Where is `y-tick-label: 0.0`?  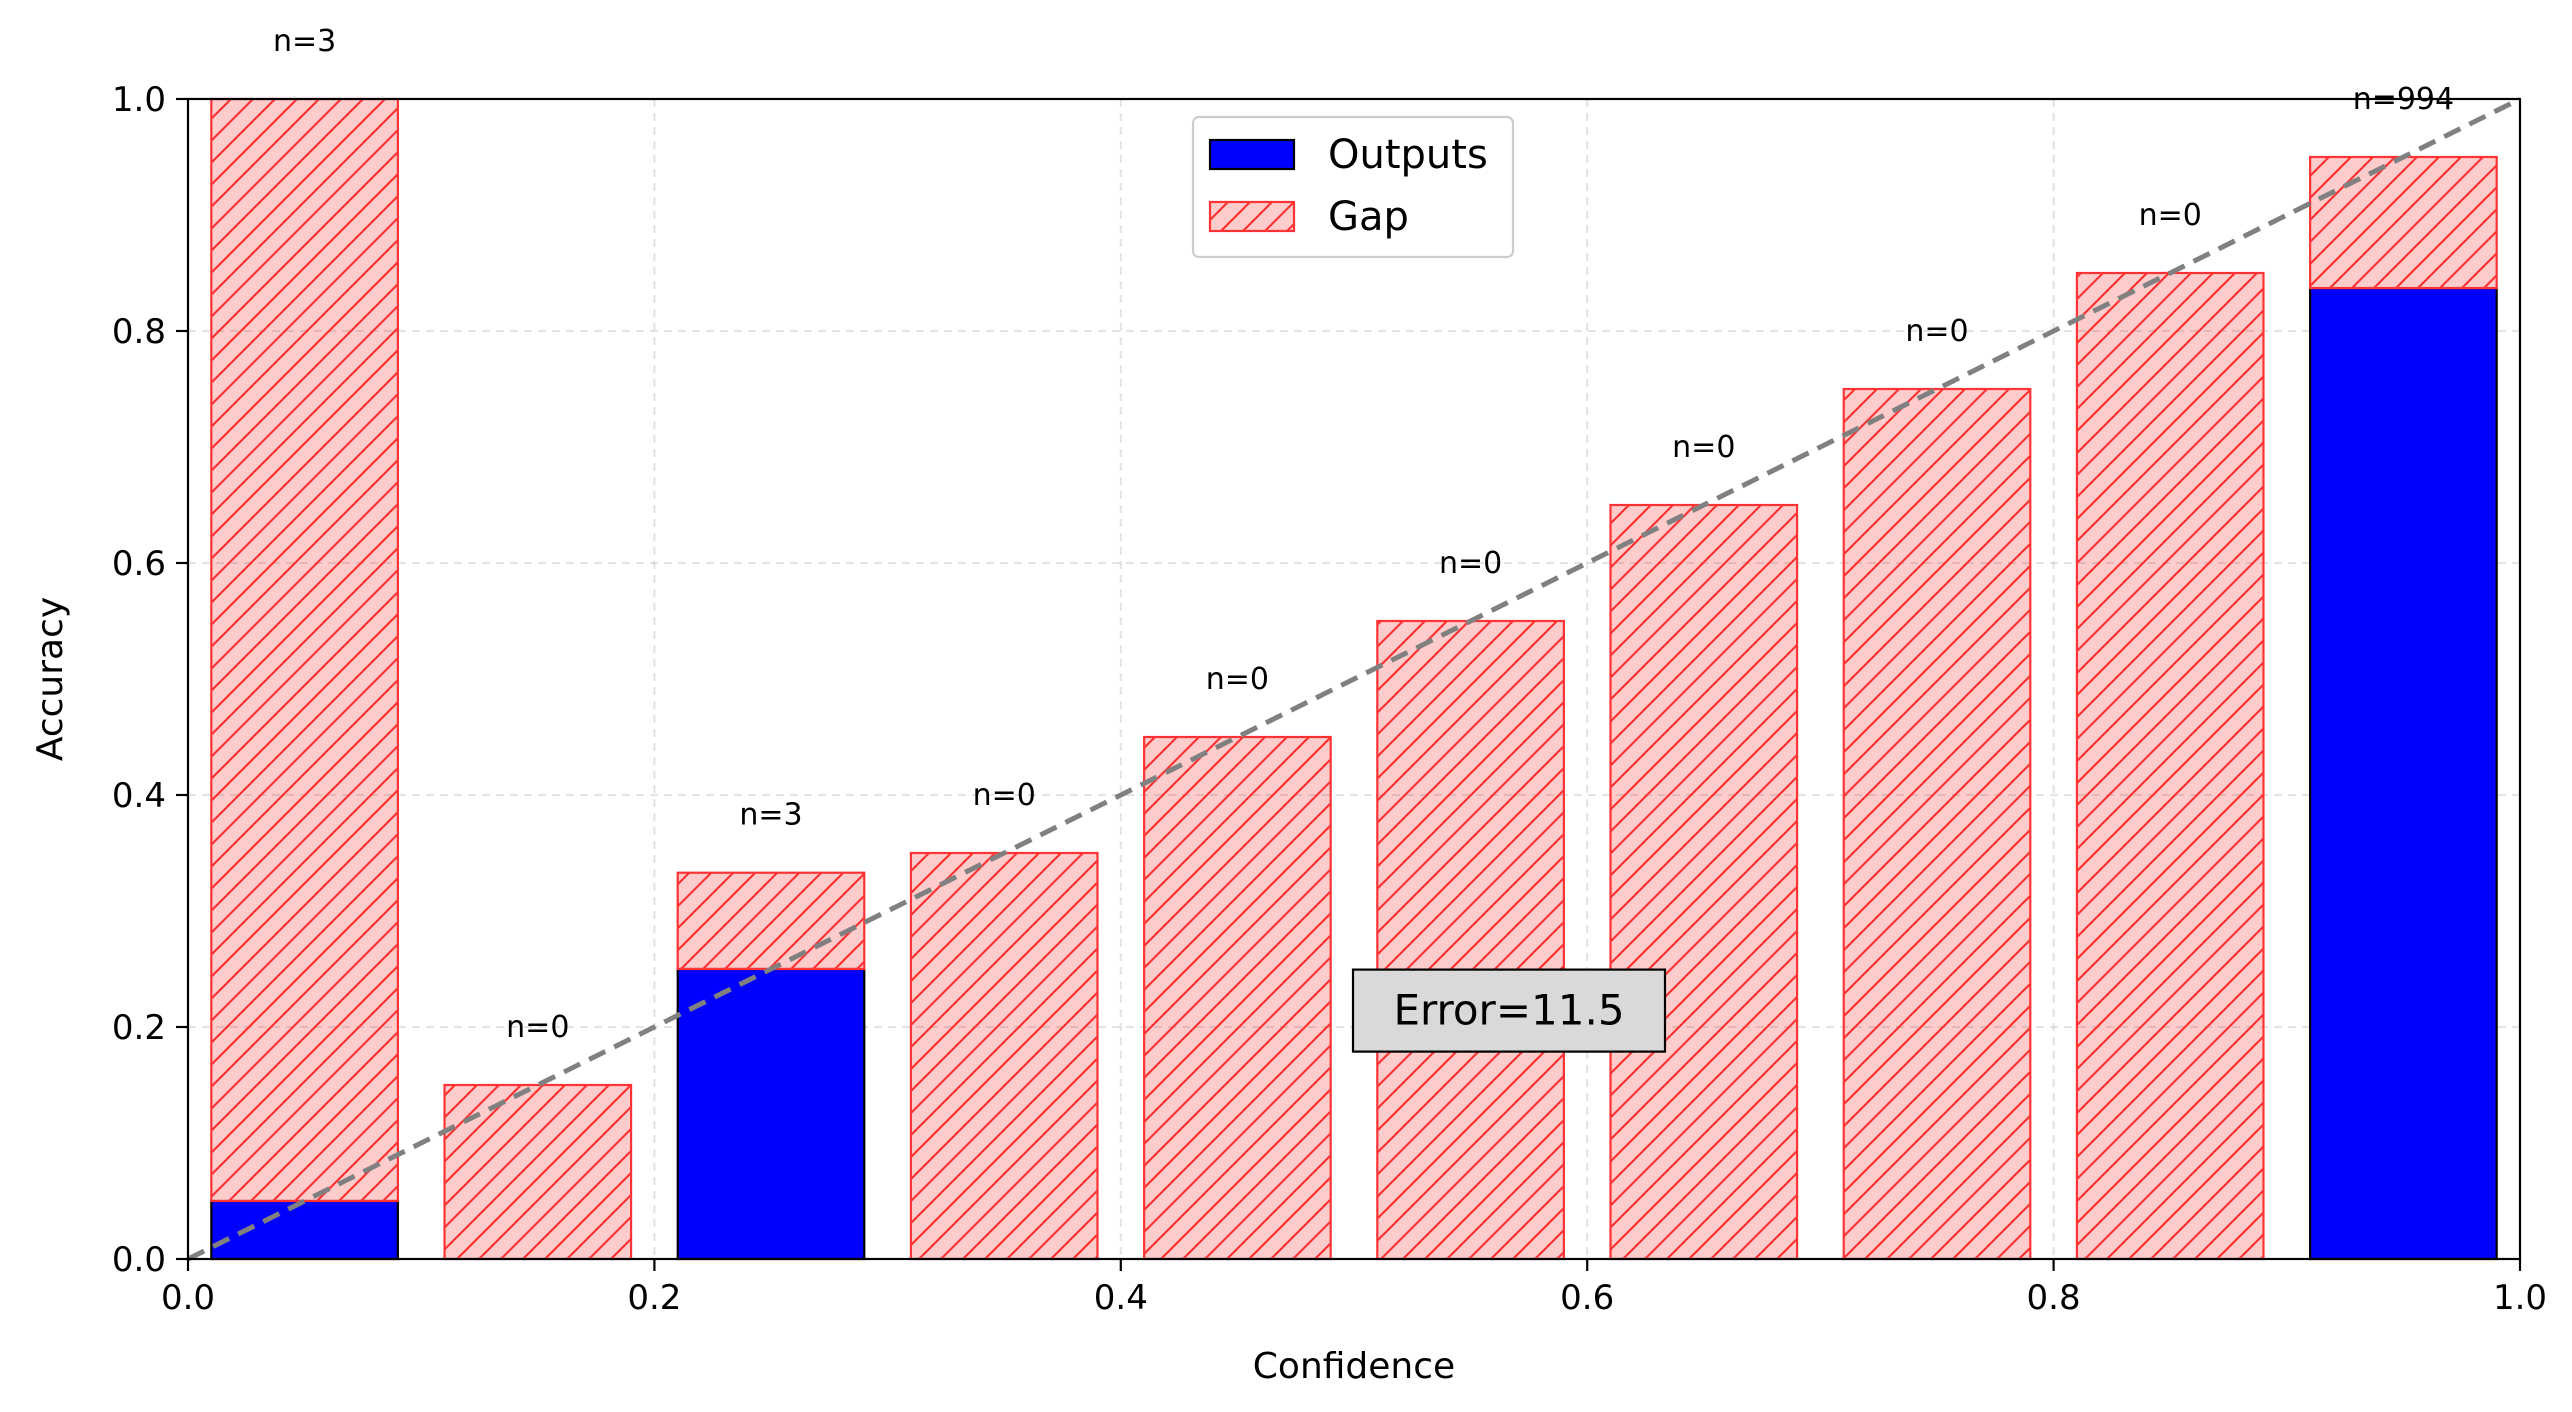 y-tick-label: 0.0 is located at coordinates (139, 1260).